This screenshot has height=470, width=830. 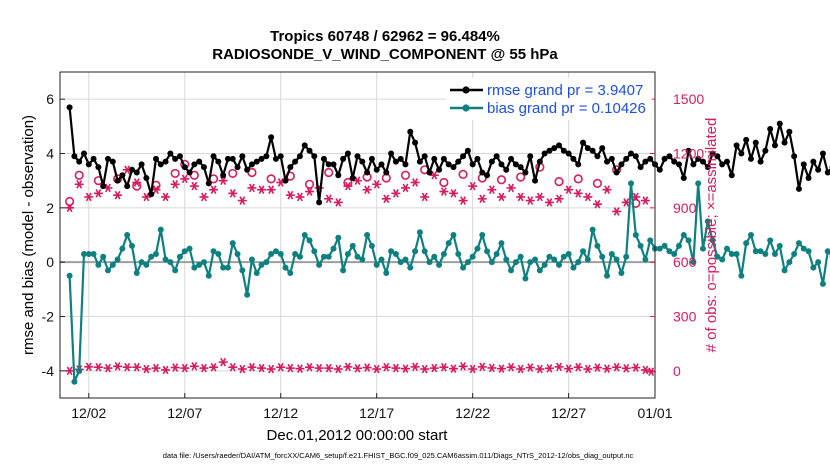 What do you see at coordinates (568, 413) in the screenshot?
I see `x-tick-label: 12/27` at bounding box center [568, 413].